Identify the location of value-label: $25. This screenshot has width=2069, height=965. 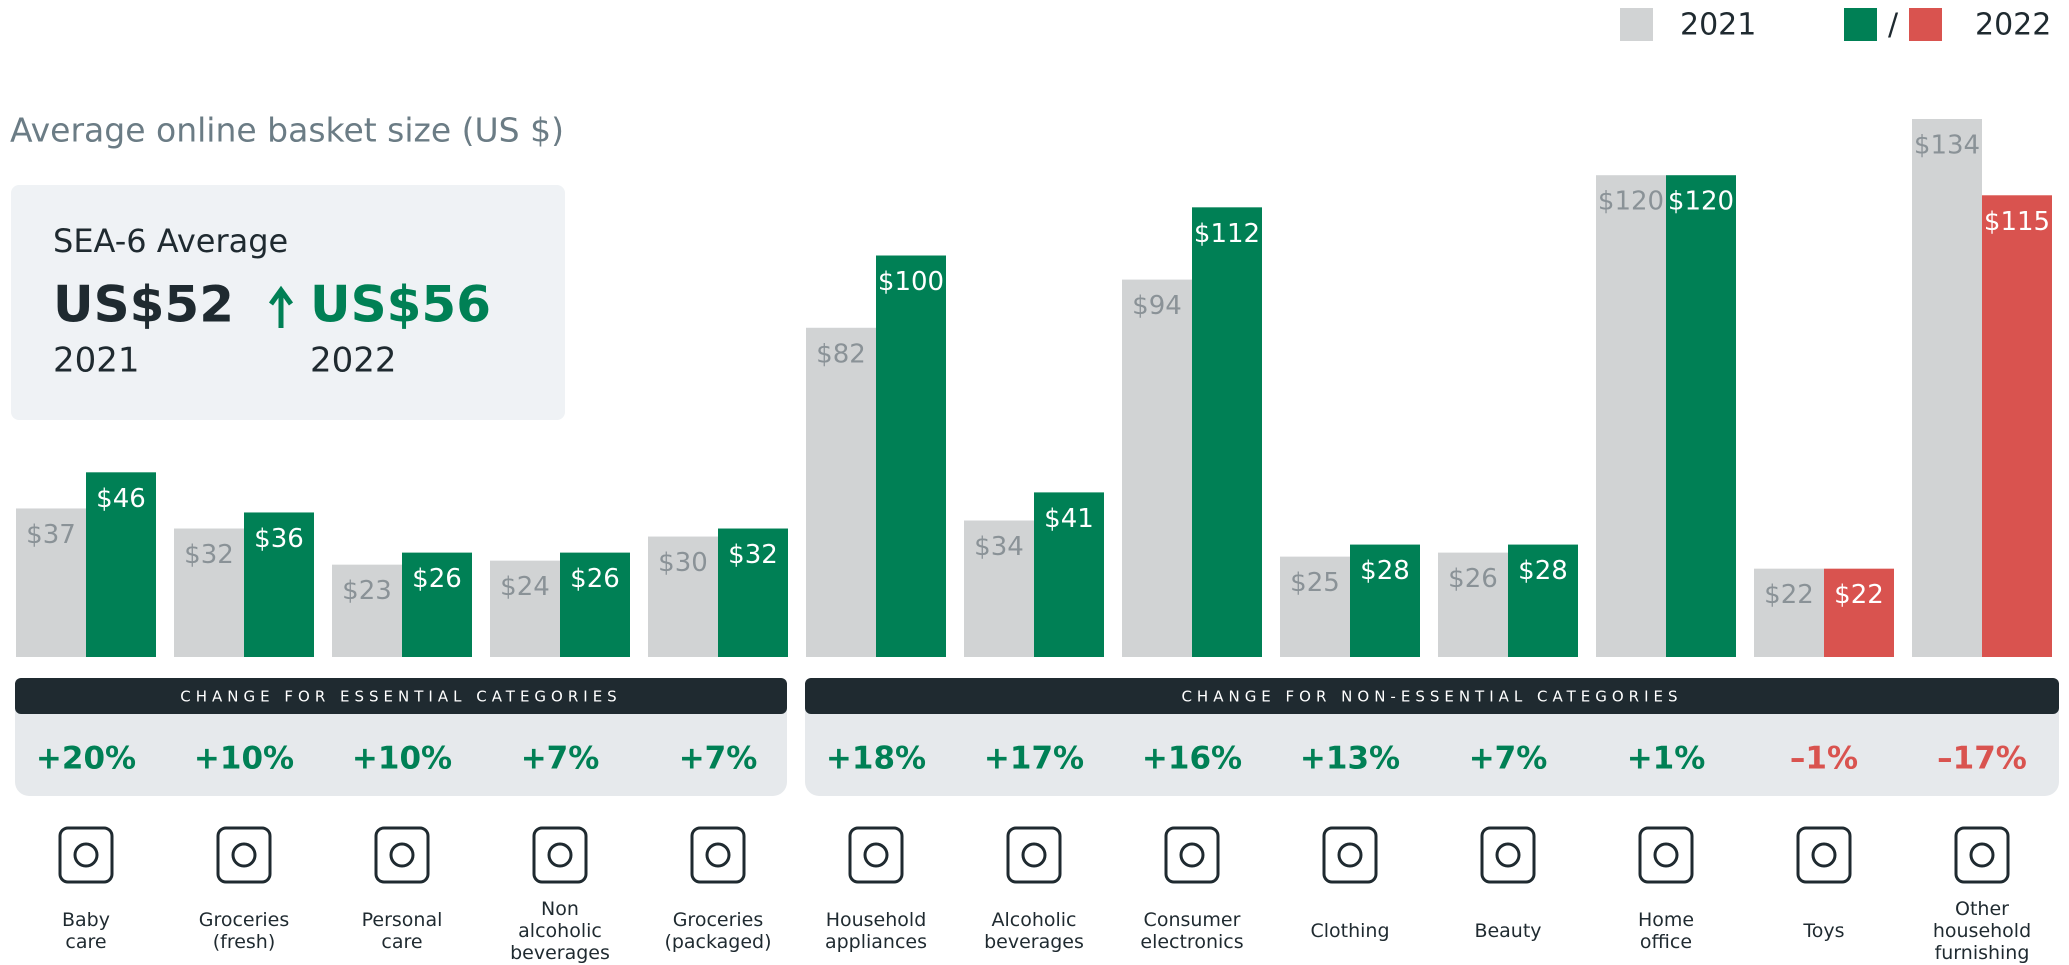
(1315, 583).